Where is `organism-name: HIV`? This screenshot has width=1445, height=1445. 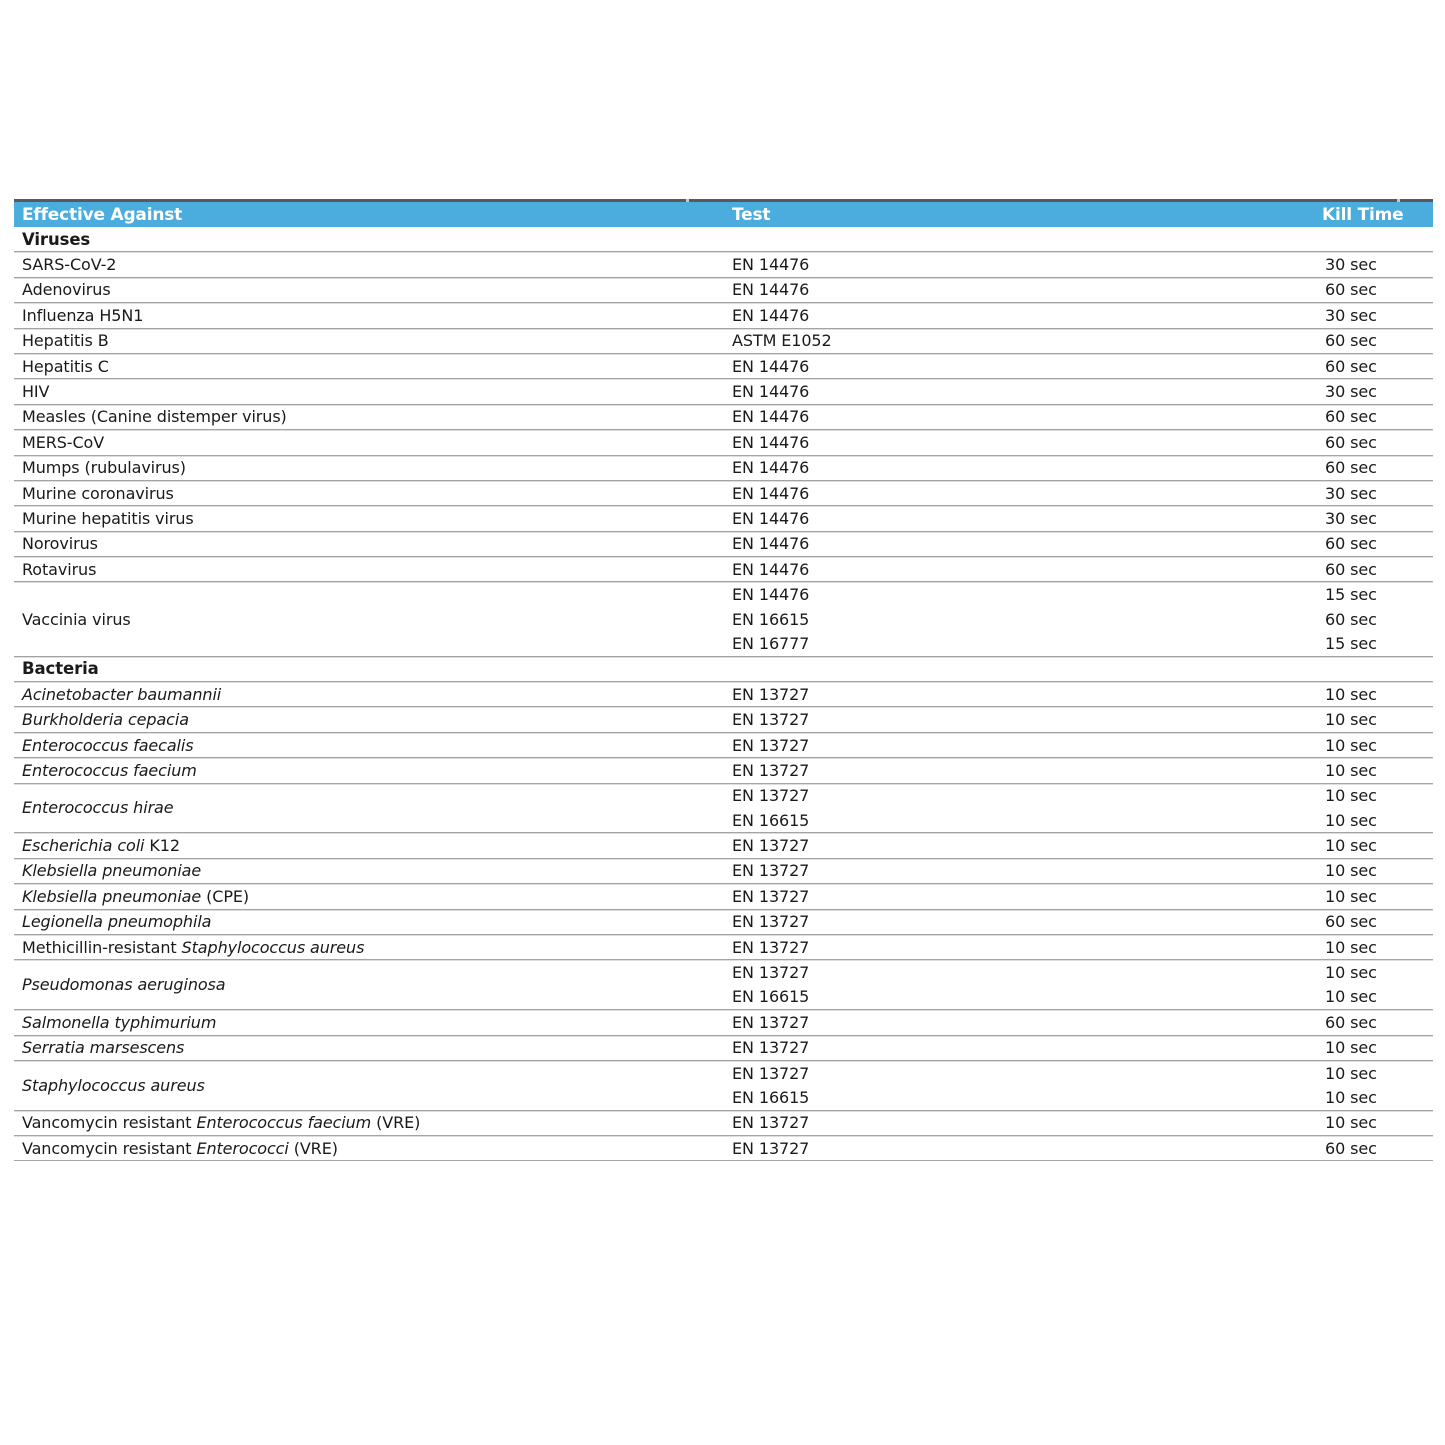 organism-name: HIV is located at coordinates (36, 391).